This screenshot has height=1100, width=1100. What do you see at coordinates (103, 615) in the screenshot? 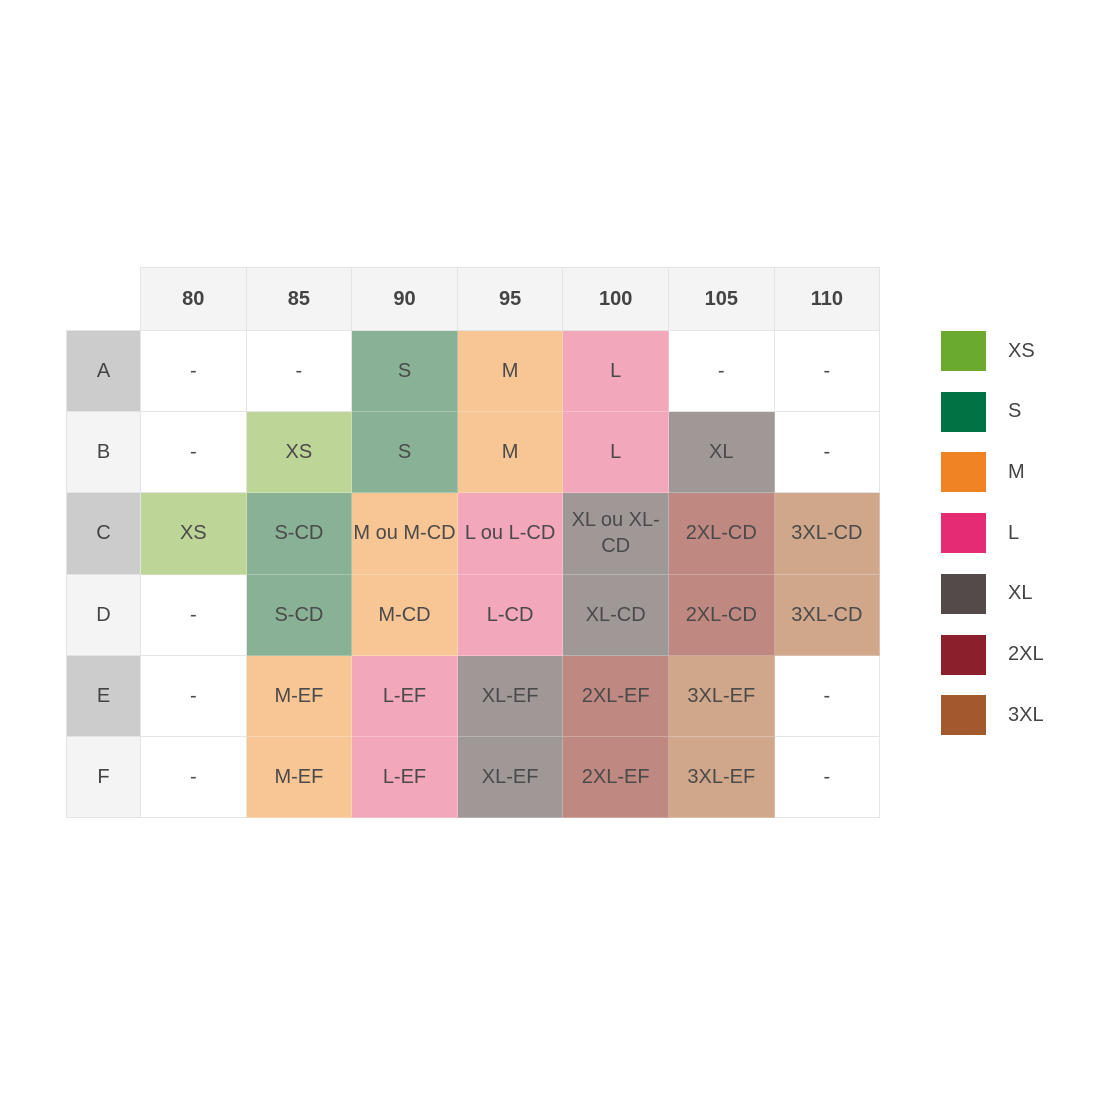
I see `row-header: D` at bounding box center [103, 615].